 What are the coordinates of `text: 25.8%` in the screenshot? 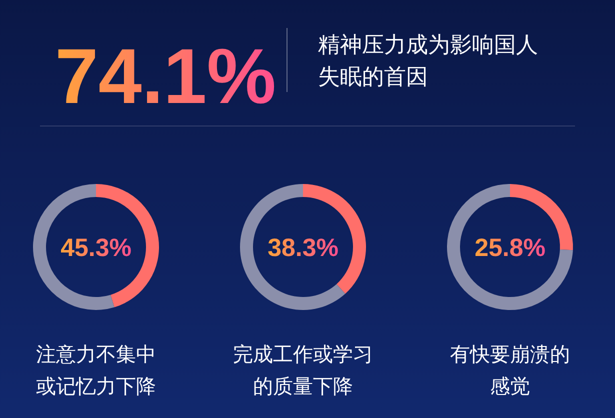 It's located at (510, 248).